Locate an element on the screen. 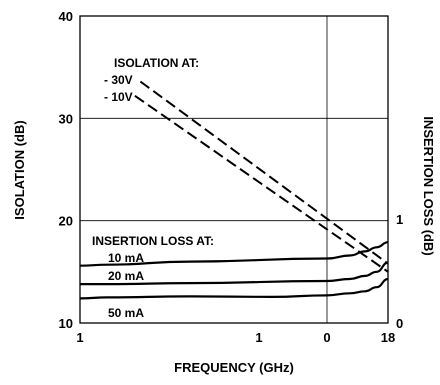 The image size is (440, 385). isolation-header: ISOLATION AT: is located at coordinates (156, 63).